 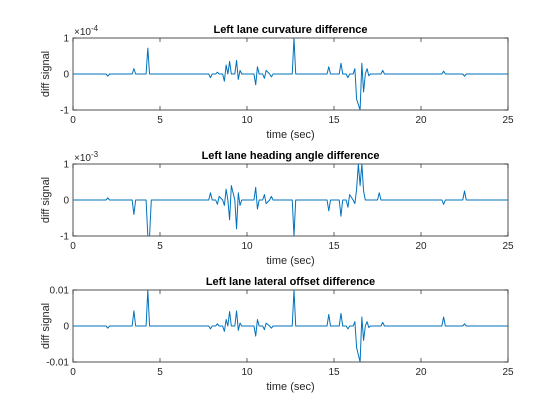 I want to click on y-exponent-label: ×10⁻⁴, so click(x=86, y=31).